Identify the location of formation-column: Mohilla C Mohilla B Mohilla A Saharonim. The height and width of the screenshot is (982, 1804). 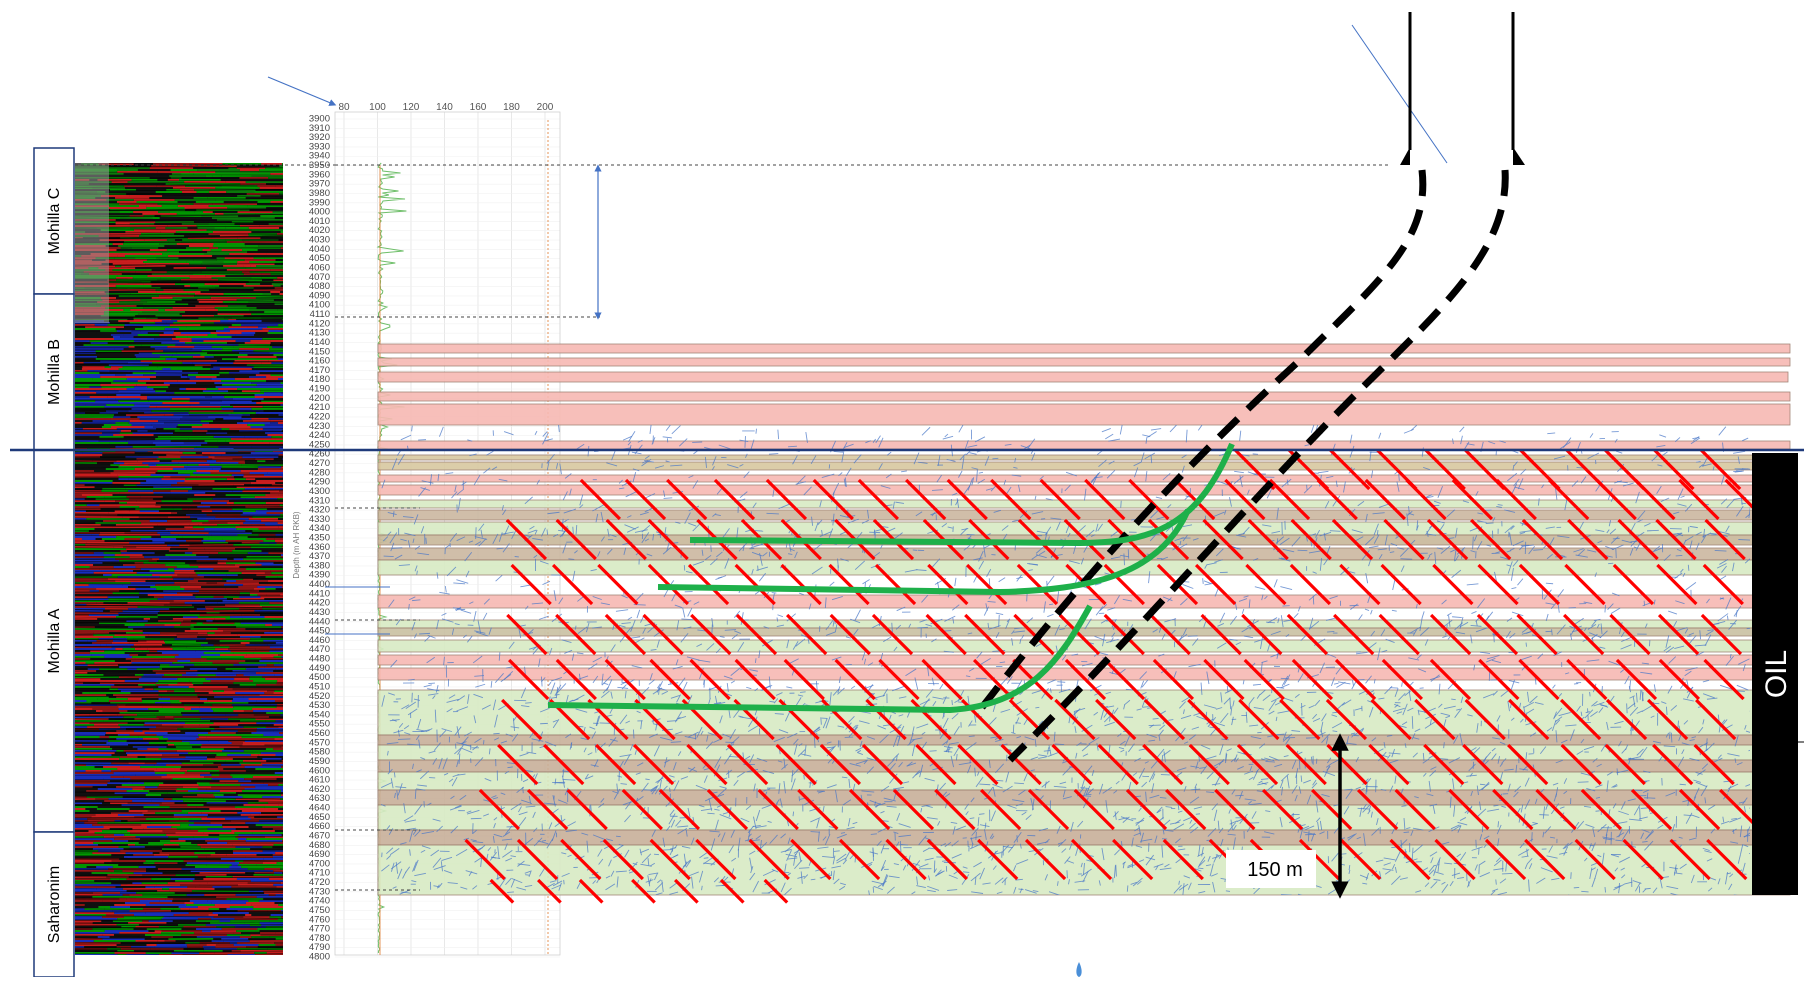
(54, 562).